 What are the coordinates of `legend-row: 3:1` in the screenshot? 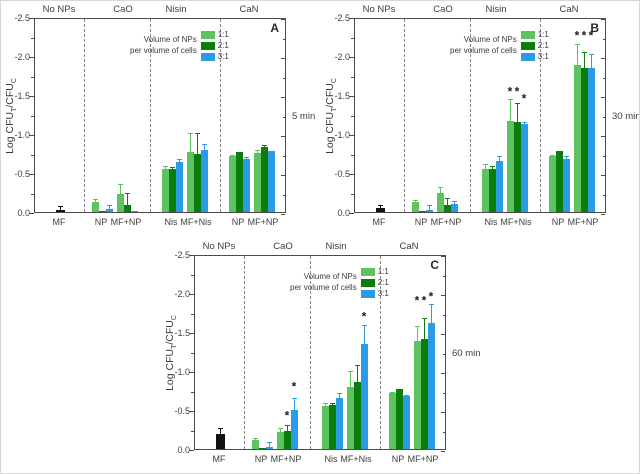 It's located at (214, 56).